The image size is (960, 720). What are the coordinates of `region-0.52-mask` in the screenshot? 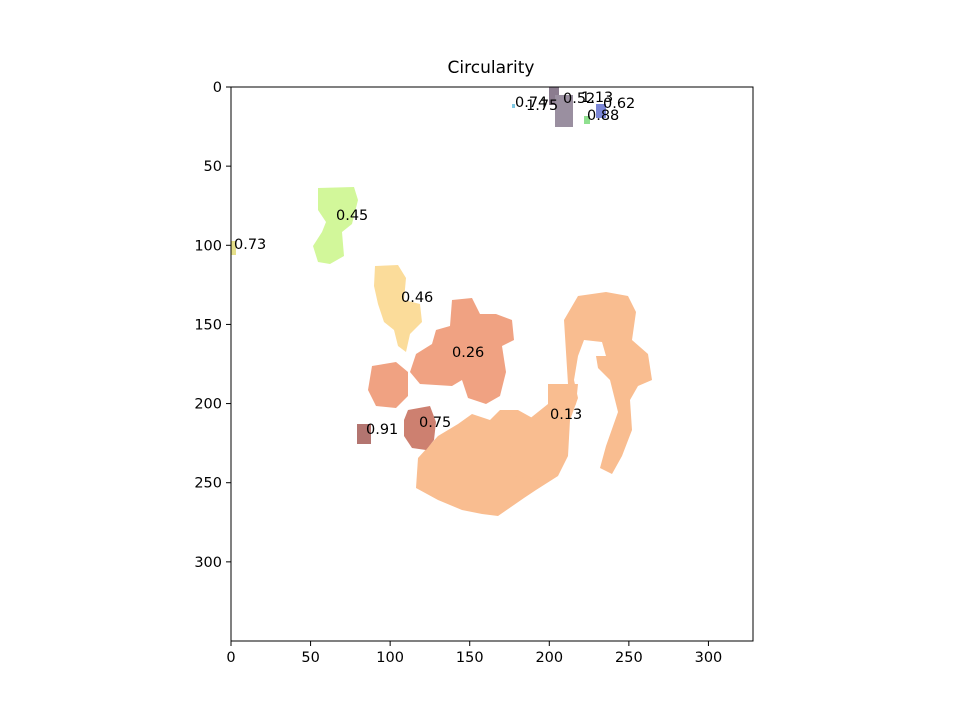 It's located at (561, 107).